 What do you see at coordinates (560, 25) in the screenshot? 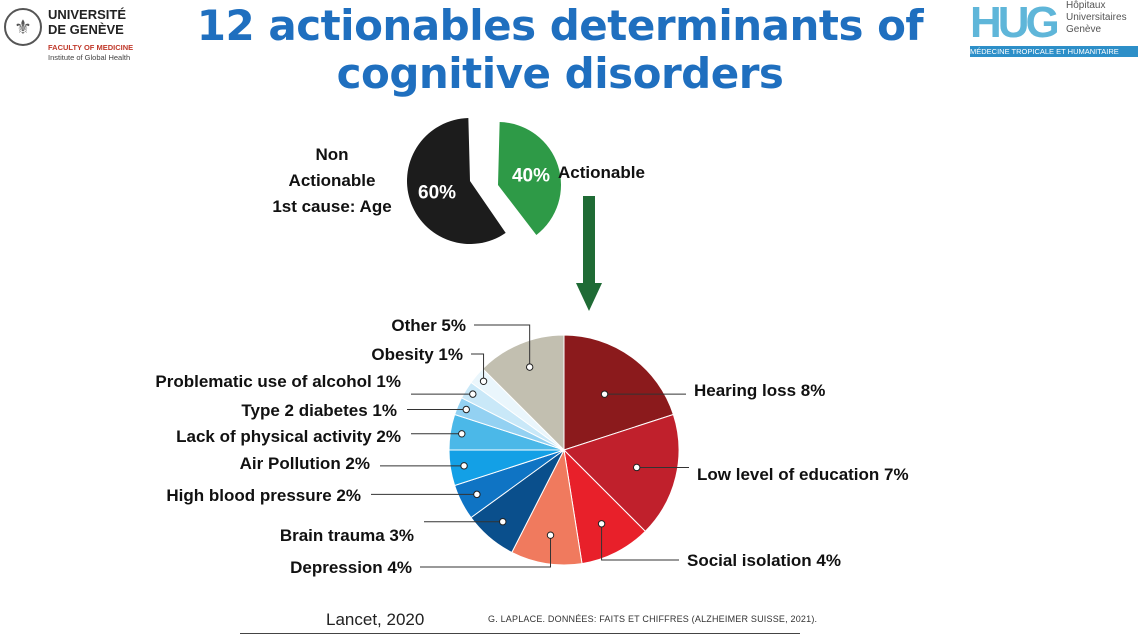
I see `title-line1: 12 actionables determinants of` at bounding box center [560, 25].